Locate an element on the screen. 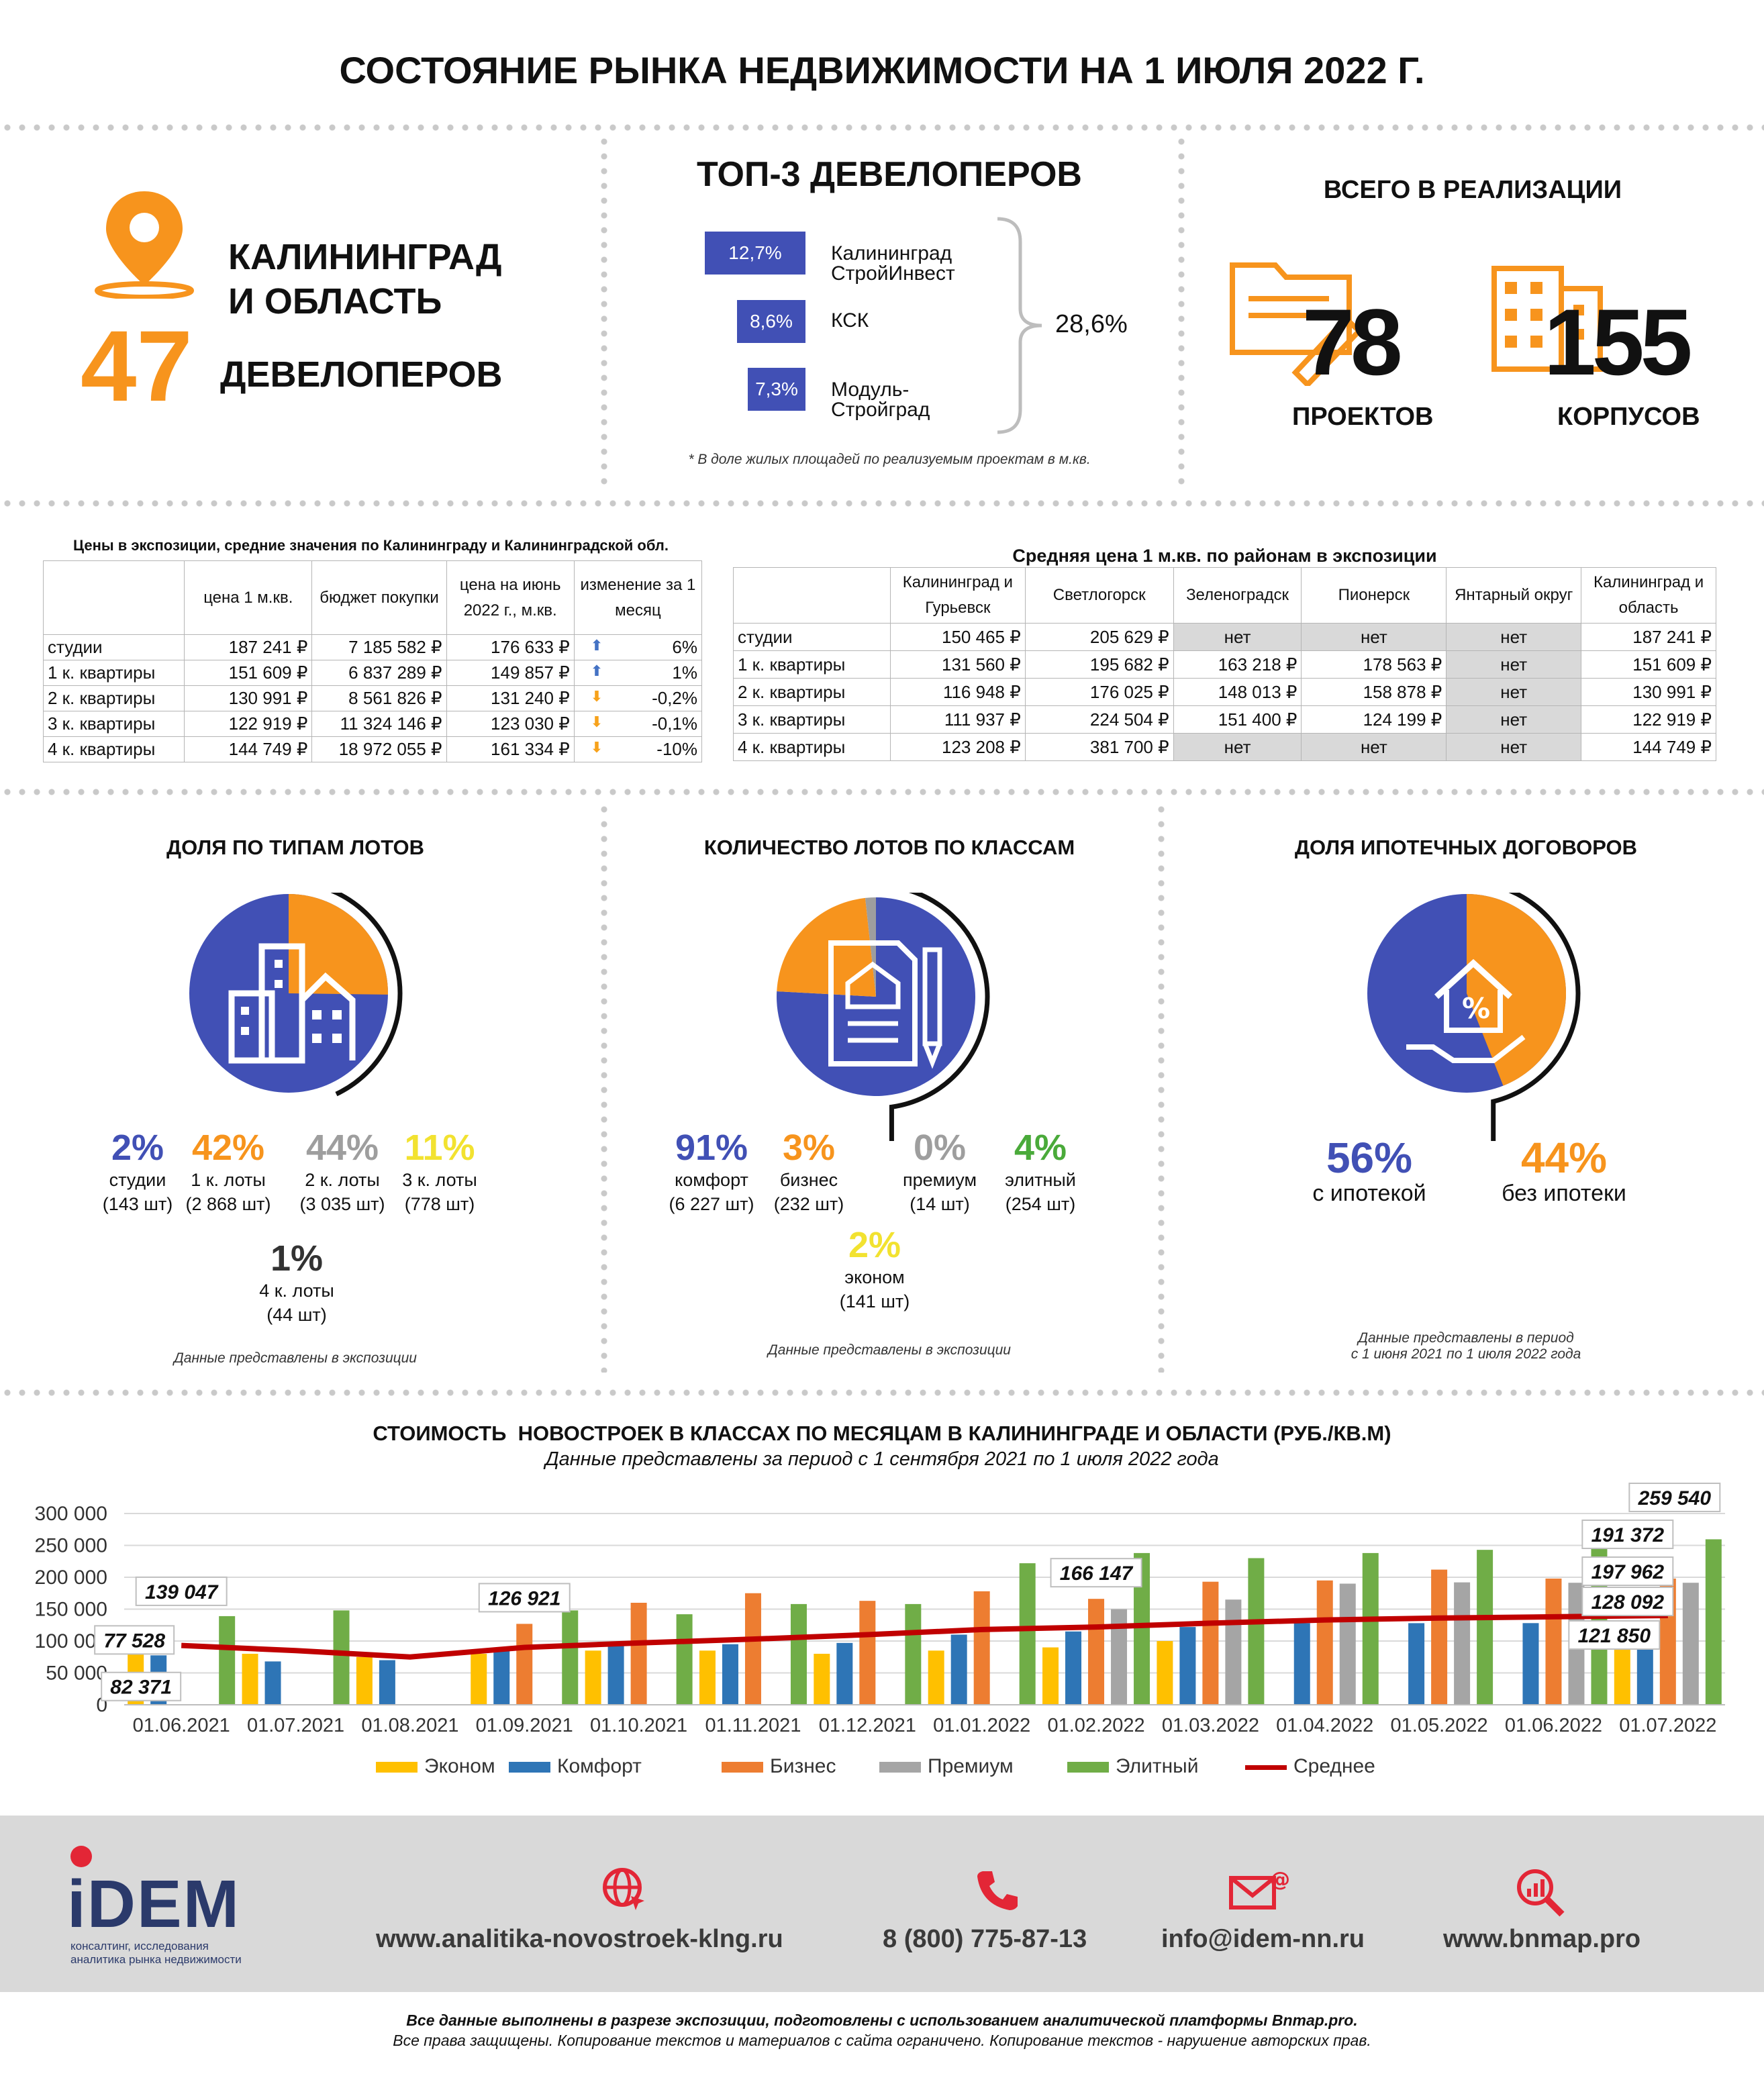  legend-label: Эконом is located at coordinates (460, 1766).